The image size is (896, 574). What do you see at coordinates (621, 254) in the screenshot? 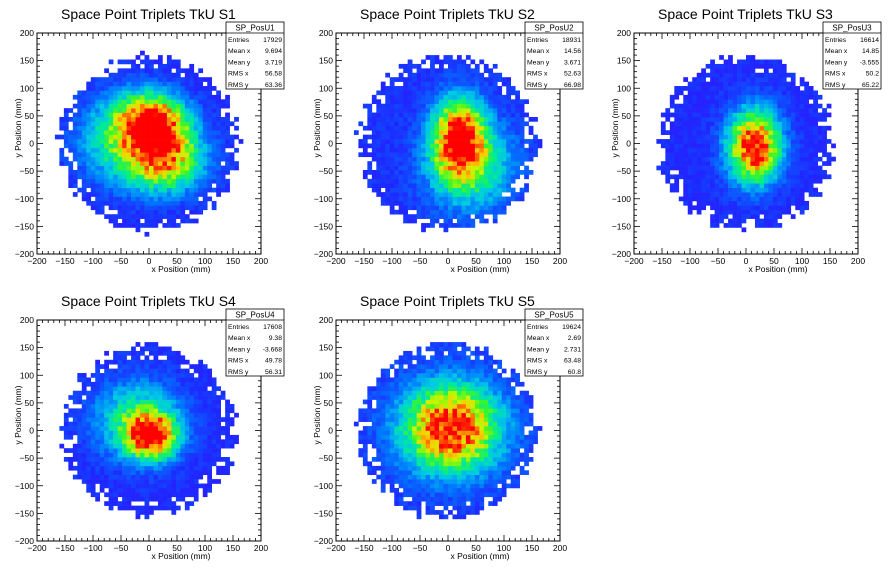
I see `y-tick-label: −200` at bounding box center [621, 254].